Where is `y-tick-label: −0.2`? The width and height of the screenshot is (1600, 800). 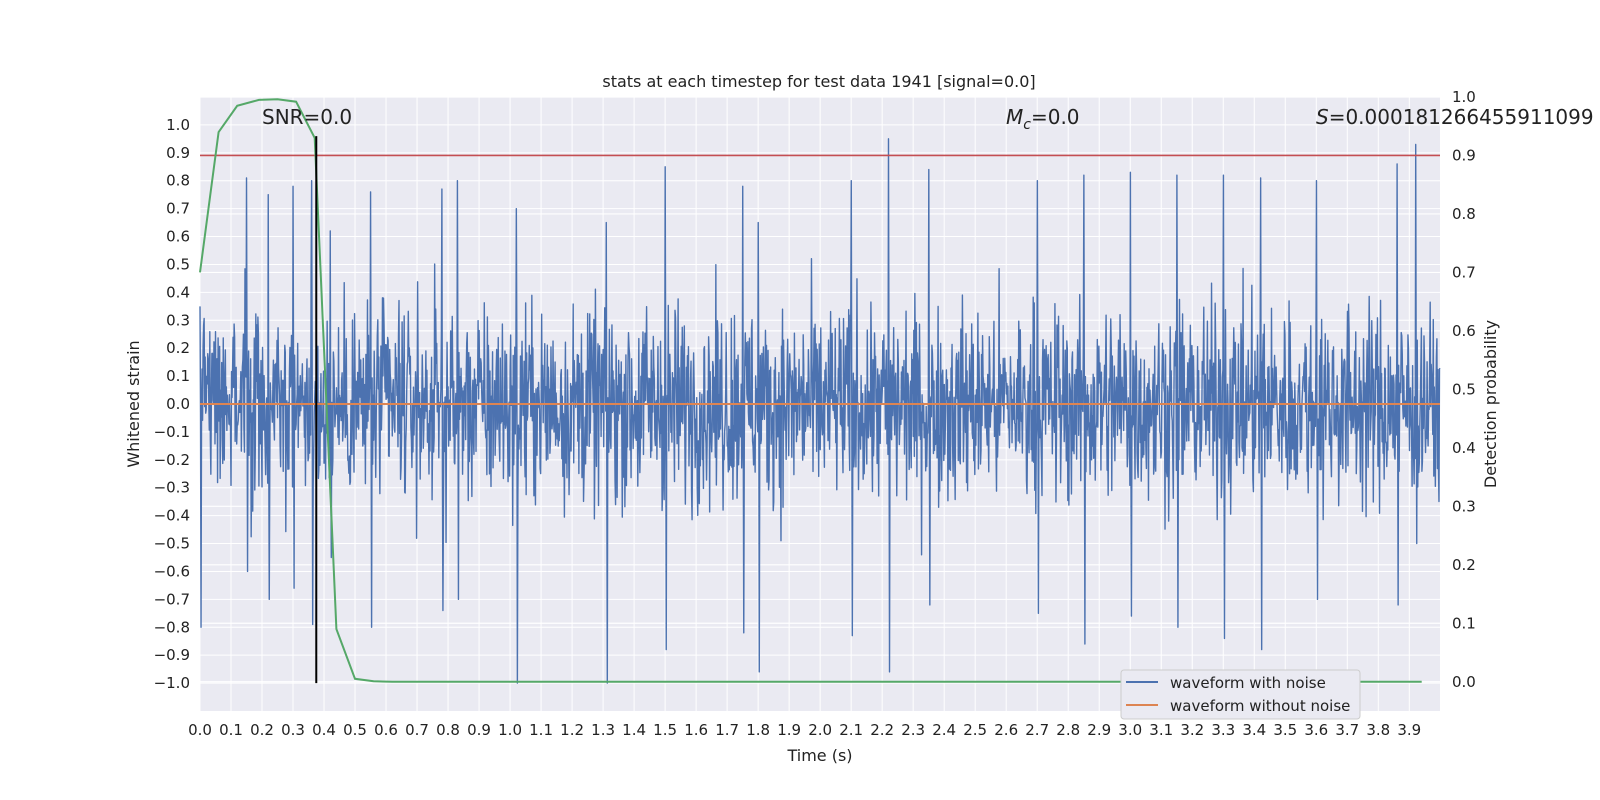
y-tick-label: −0.2 is located at coordinates (172, 460).